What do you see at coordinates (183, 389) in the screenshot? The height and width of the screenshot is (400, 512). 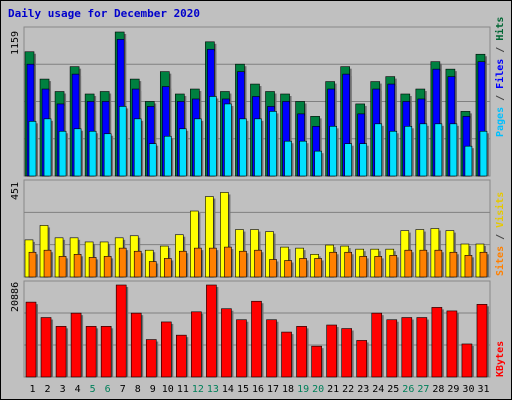 I see `x-tick-label: 11` at bounding box center [183, 389].